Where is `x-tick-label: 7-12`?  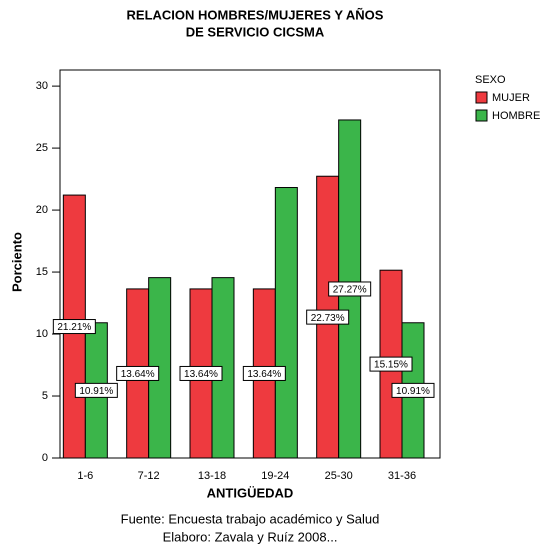
x-tick-label: 7-12 is located at coordinates (149, 476).